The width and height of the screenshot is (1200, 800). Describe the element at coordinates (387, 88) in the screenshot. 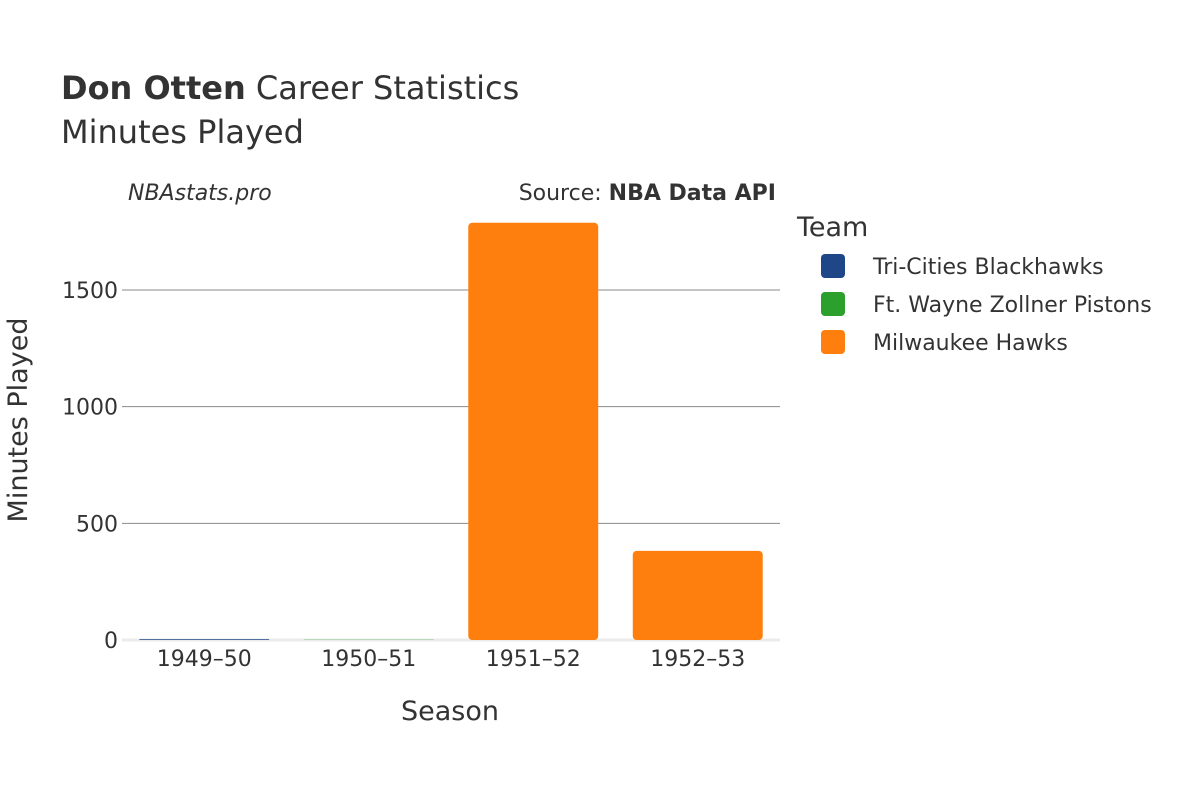

I see `title-rest: Career Statistics` at that location.